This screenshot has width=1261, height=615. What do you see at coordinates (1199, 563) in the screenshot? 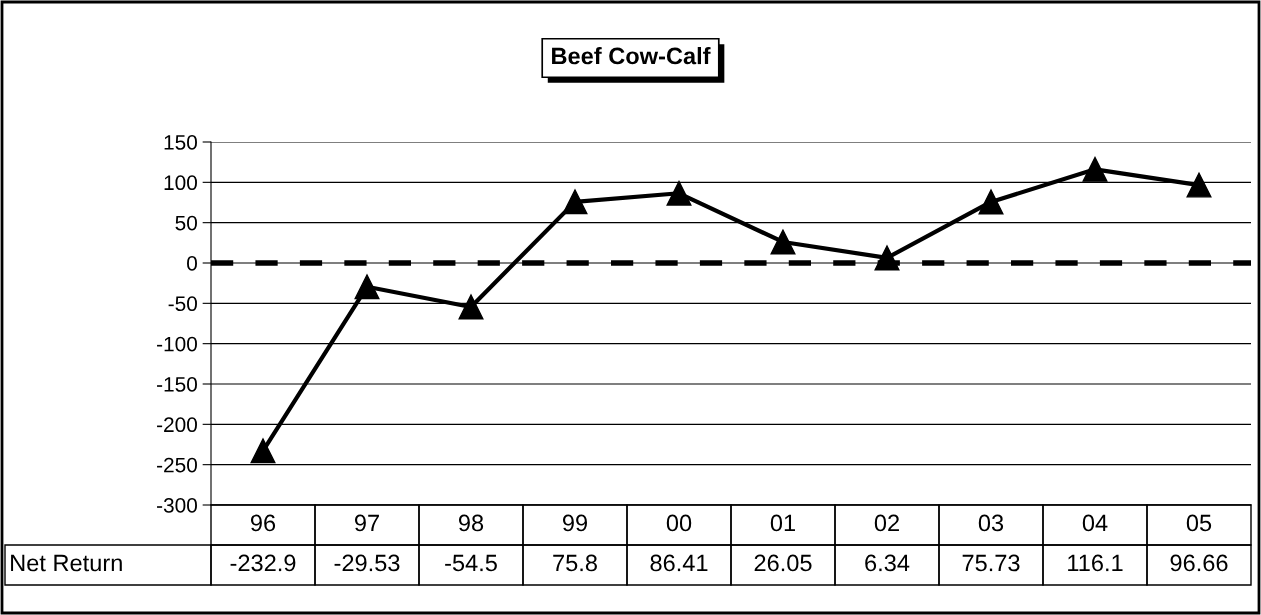
I see `data-label: 96.66` at bounding box center [1199, 563].